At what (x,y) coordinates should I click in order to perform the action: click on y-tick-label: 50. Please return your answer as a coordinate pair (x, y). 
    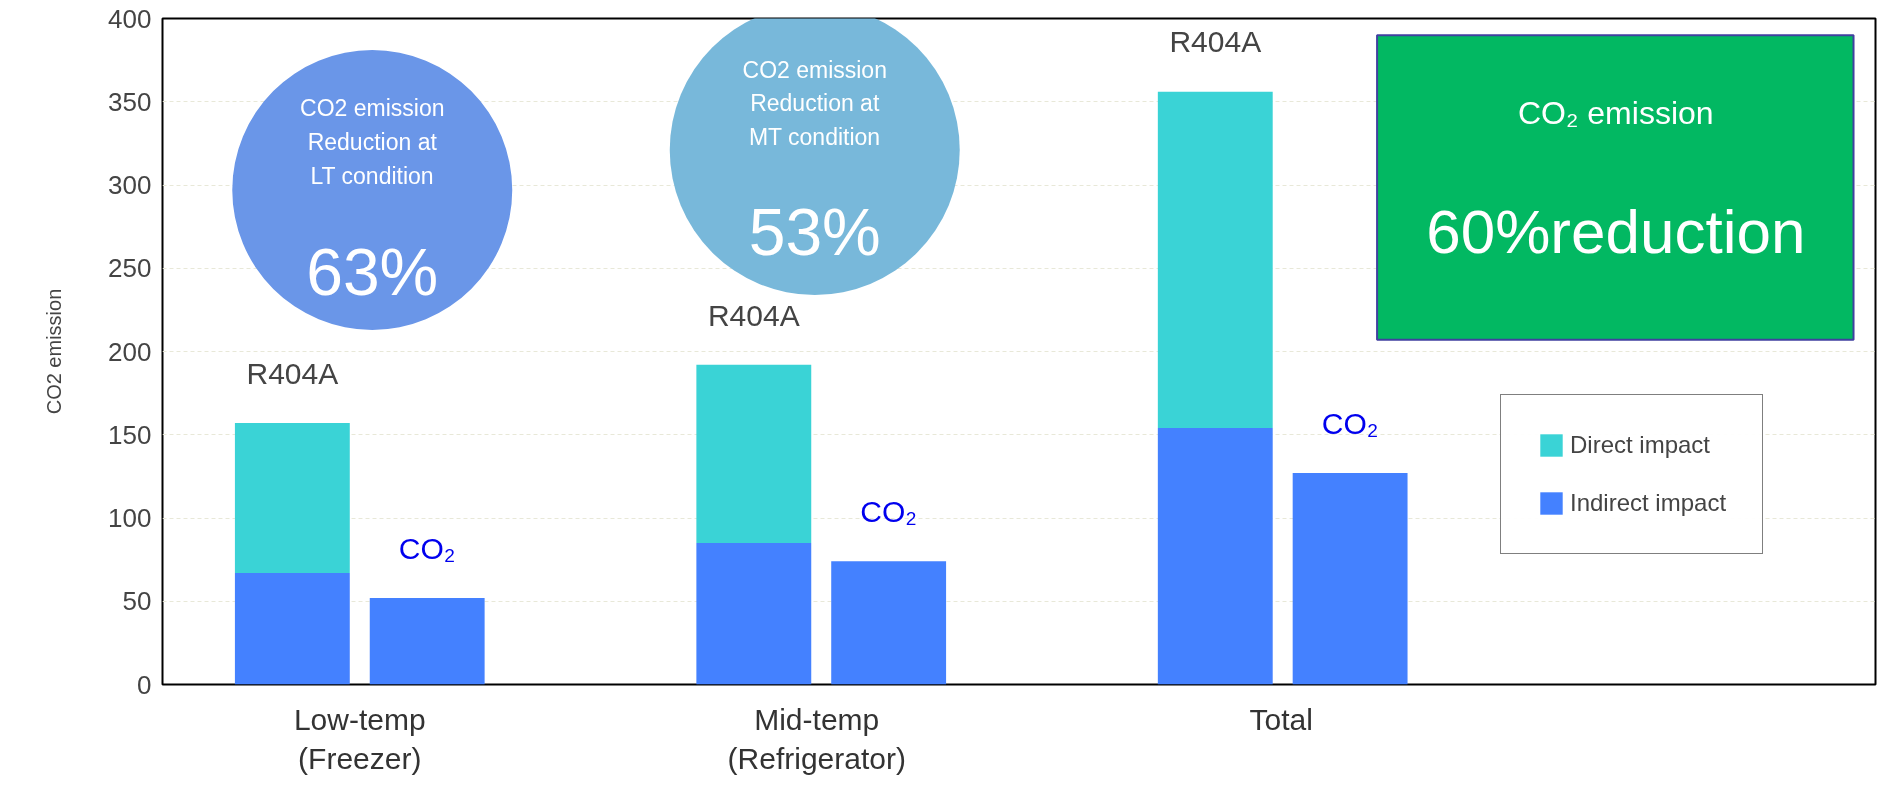
    Looking at the image, I should click on (137, 601).